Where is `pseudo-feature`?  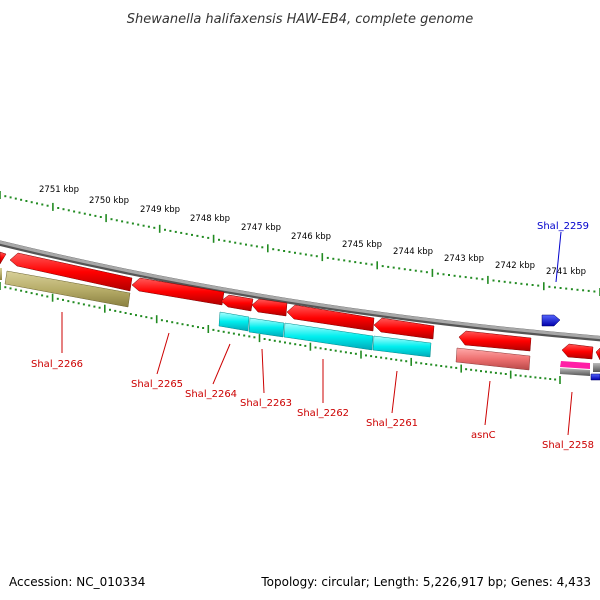 pseudo-feature is located at coordinates (493, 359).